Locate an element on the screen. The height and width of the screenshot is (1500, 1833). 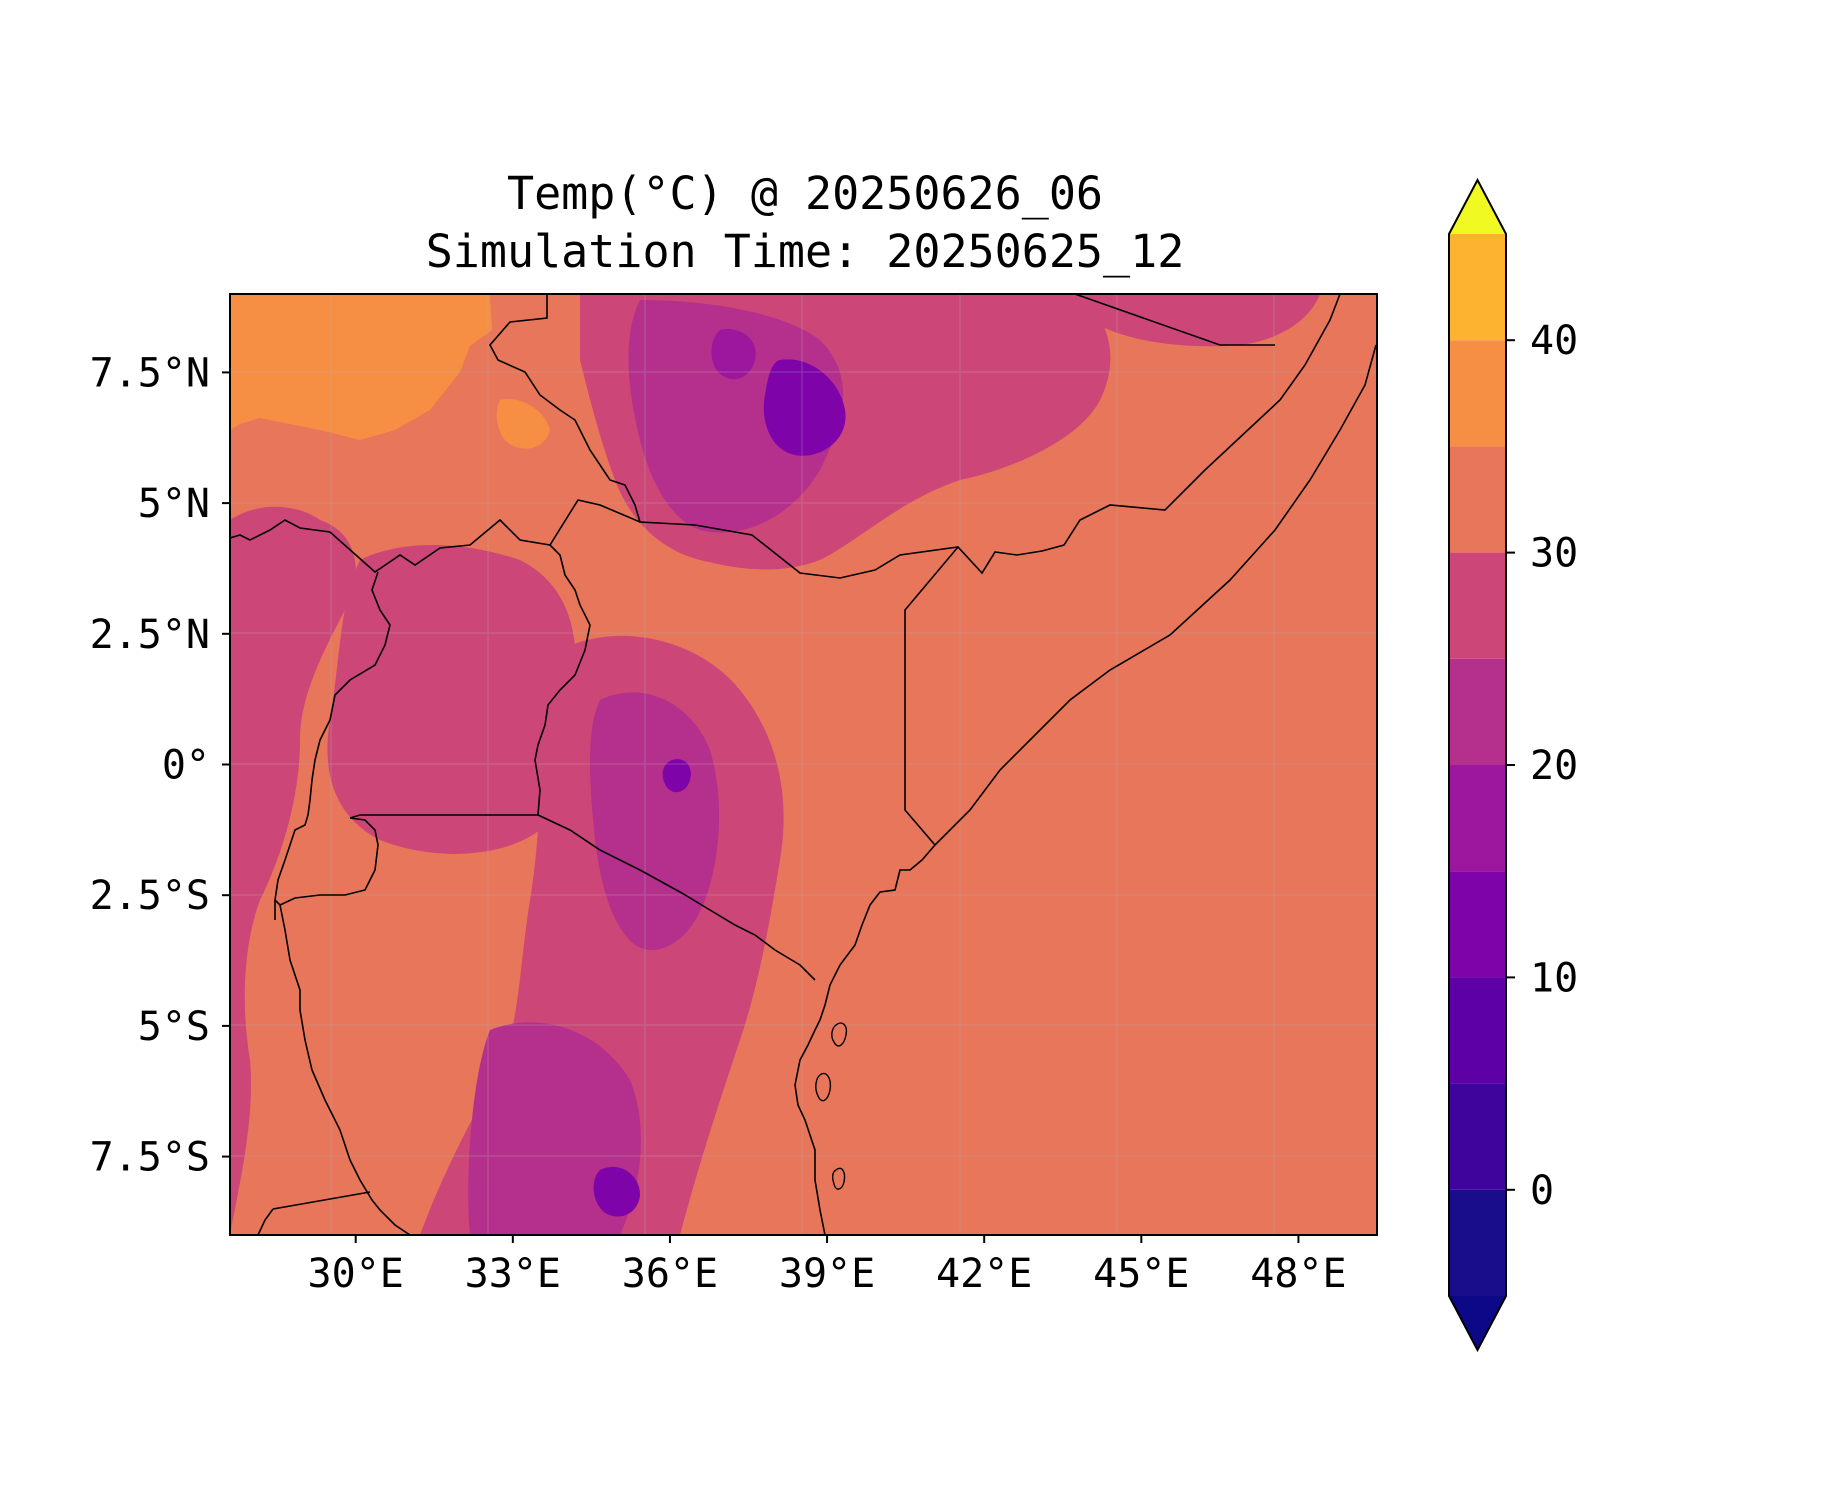
warm-region is located at coordinates (361, 367).